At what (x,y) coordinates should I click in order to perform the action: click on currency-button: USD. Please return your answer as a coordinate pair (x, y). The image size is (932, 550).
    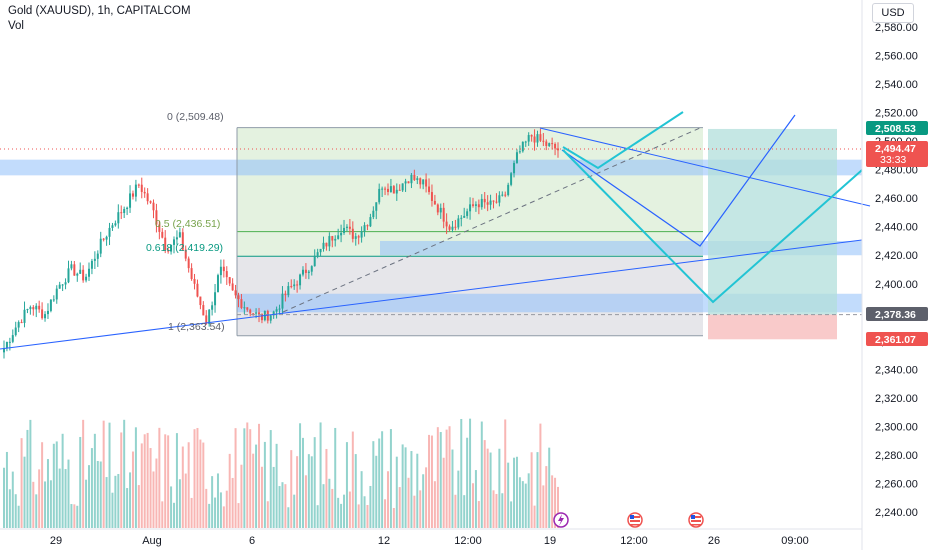
    Looking at the image, I should click on (893, 13).